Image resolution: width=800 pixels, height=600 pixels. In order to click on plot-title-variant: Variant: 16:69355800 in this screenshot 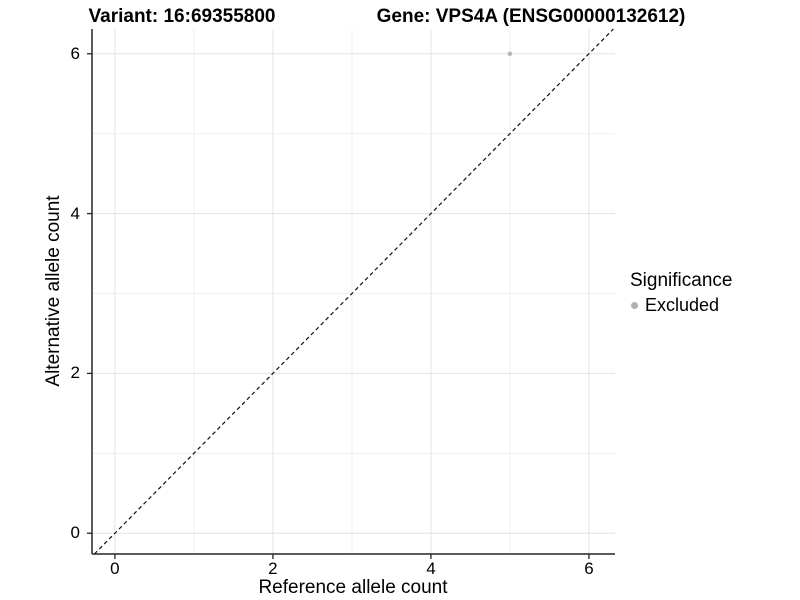, I will do `click(182, 16)`.